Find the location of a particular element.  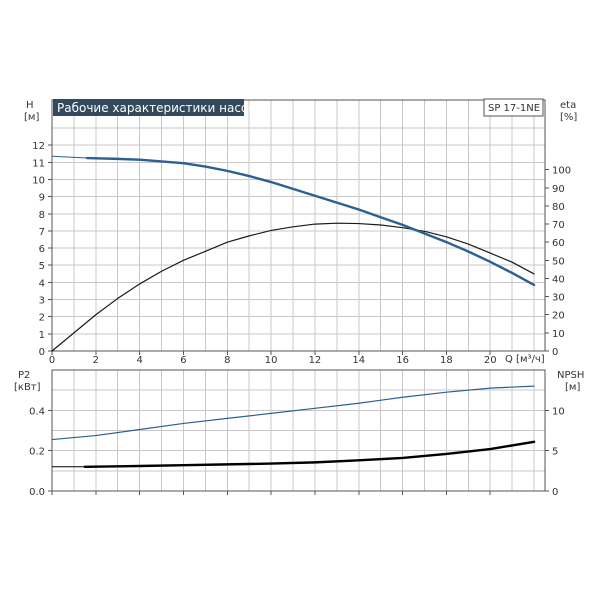

x-tick-label: 4 is located at coordinates (139, 360).